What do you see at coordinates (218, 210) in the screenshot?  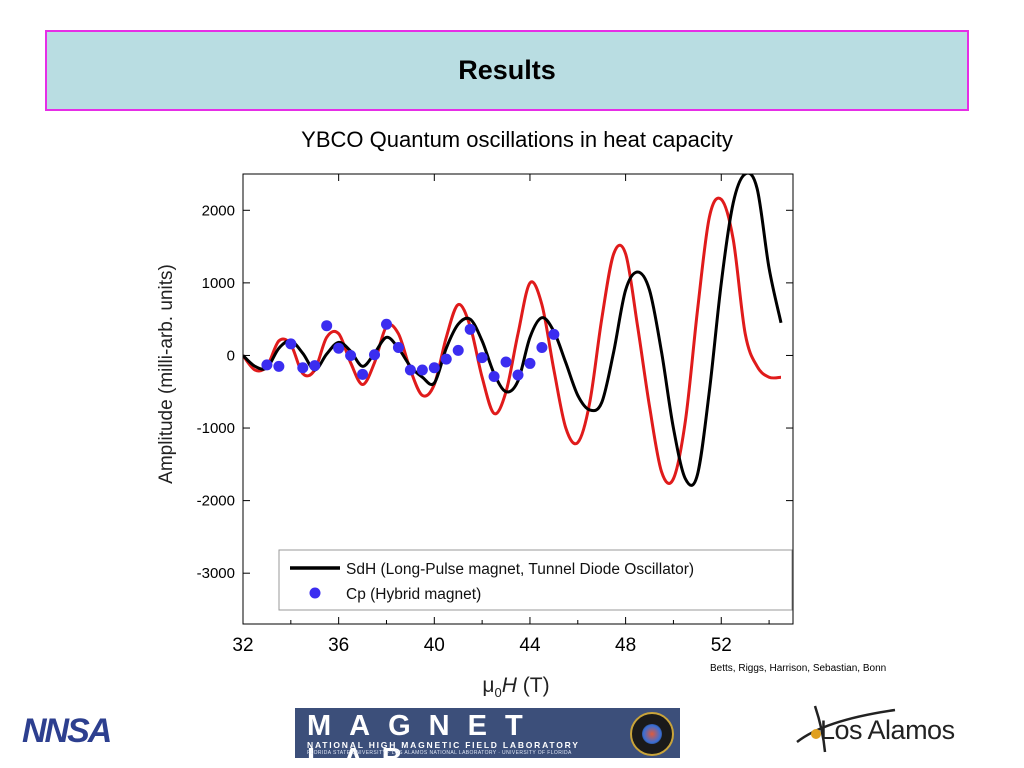 I see `y-tick-label: 2000` at bounding box center [218, 210].